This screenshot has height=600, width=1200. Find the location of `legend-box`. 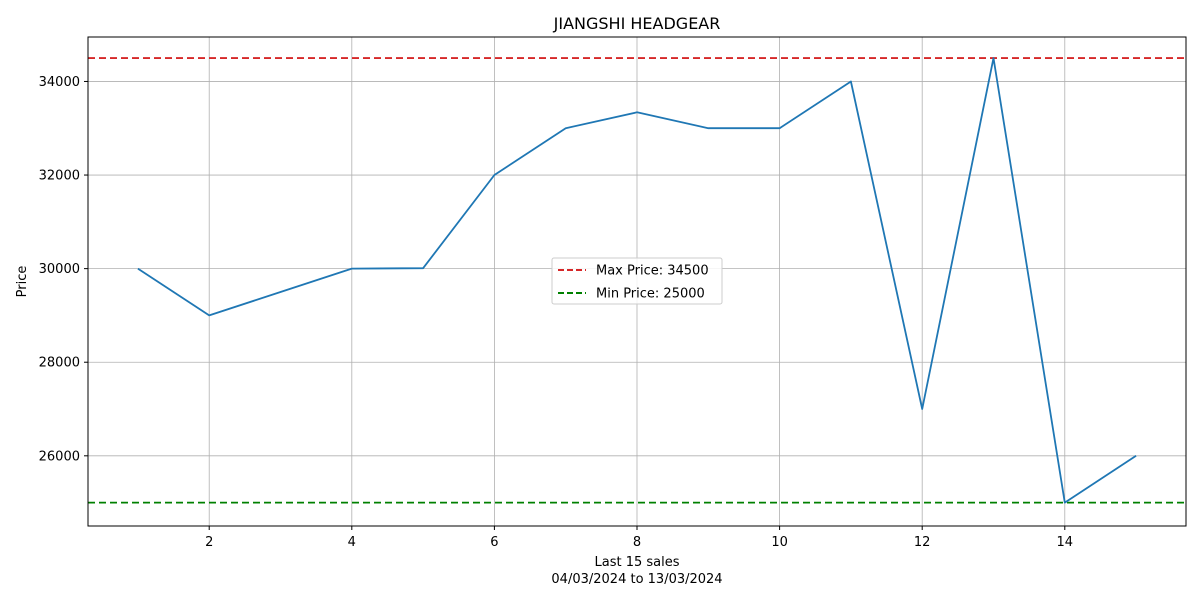

legend-box is located at coordinates (637, 281).